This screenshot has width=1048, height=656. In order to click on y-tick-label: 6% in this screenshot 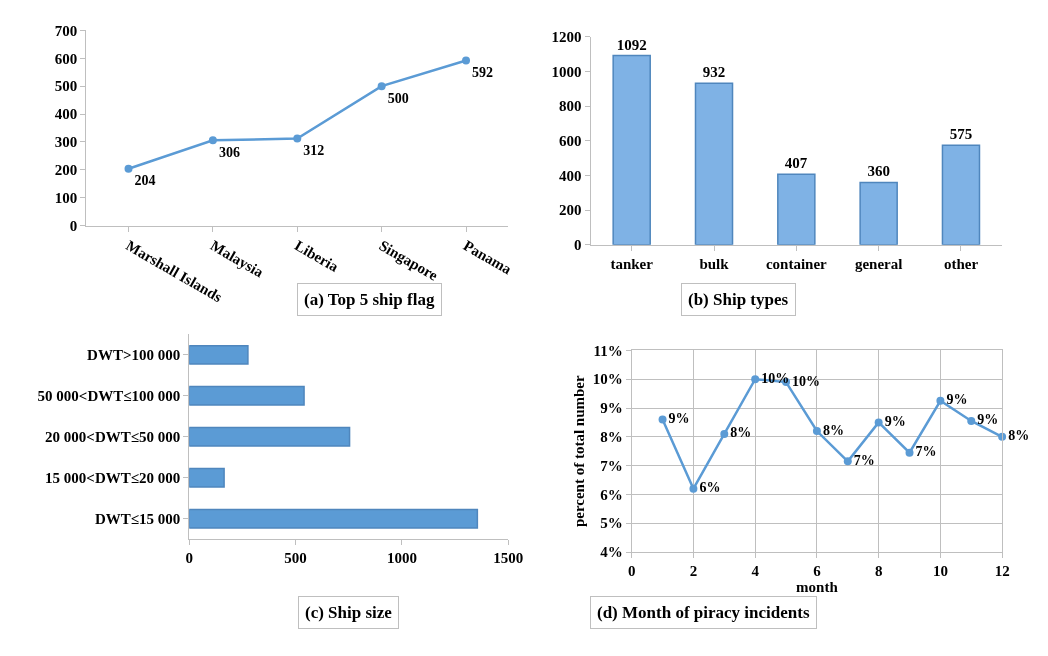, I will do `click(611, 494)`.